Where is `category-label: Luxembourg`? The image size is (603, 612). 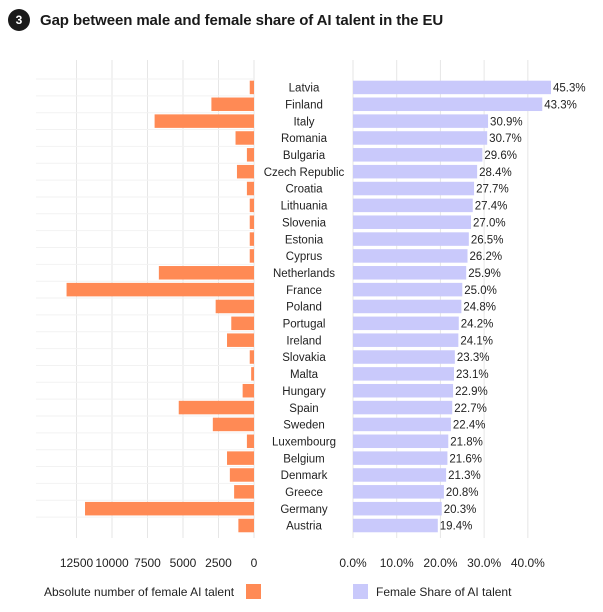
category-label: Luxembourg is located at coordinates (304, 442).